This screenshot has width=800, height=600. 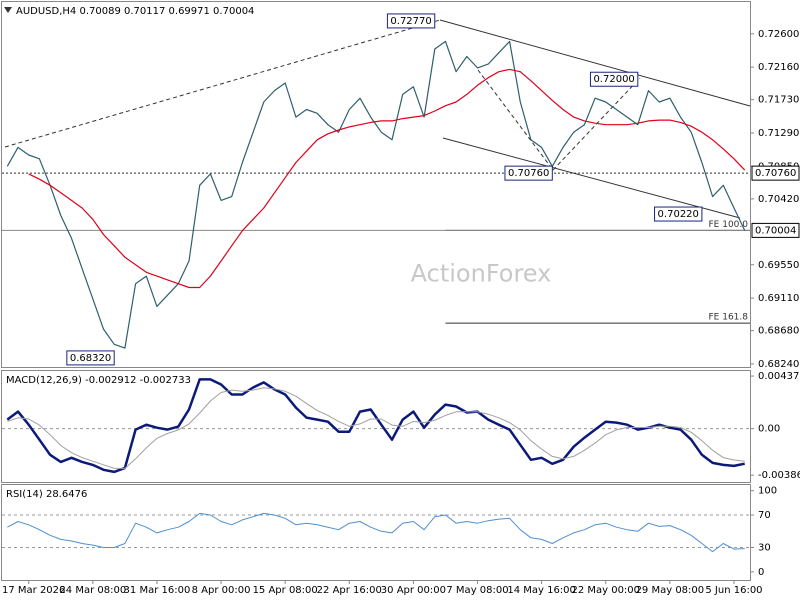 What do you see at coordinates (764, 515) in the screenshot?
I see `y-tick-label: 70` at bounding box center [764, 515].